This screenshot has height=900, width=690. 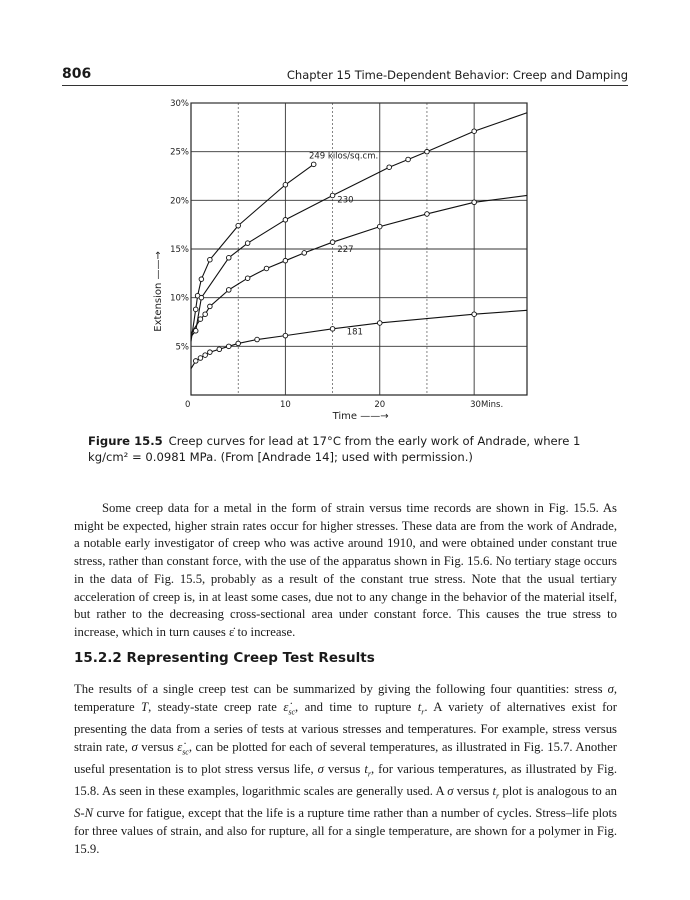 I want to click on series-label: 227, so click(x=345, y=250).